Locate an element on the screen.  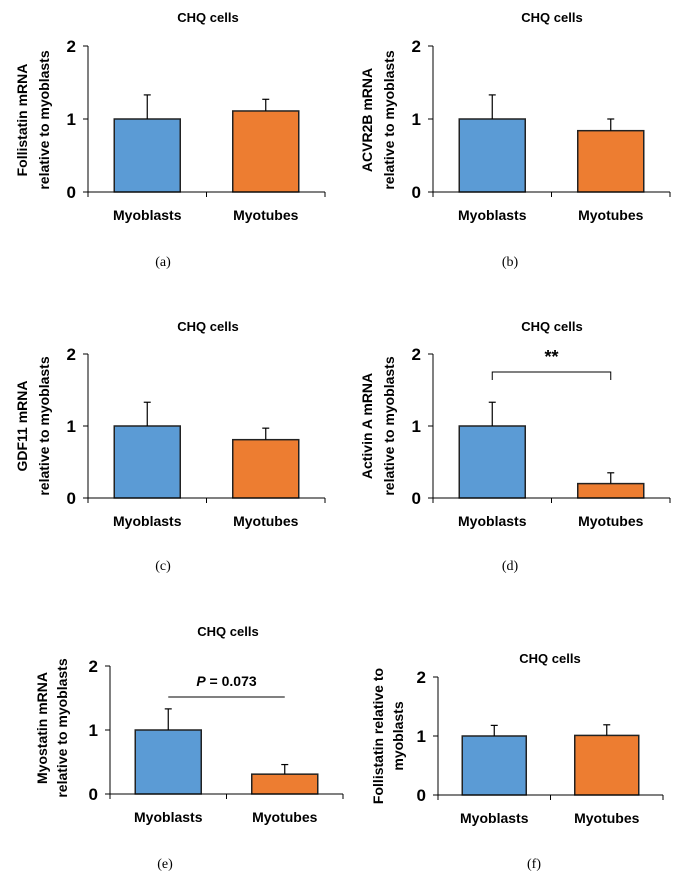
panel-caption: (c) is located at coordinates (163, 566).